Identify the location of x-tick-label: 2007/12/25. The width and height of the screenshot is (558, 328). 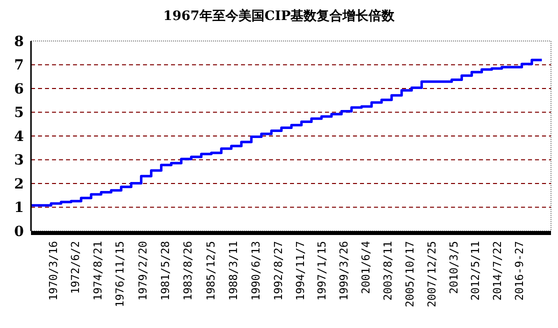
(431, 274).